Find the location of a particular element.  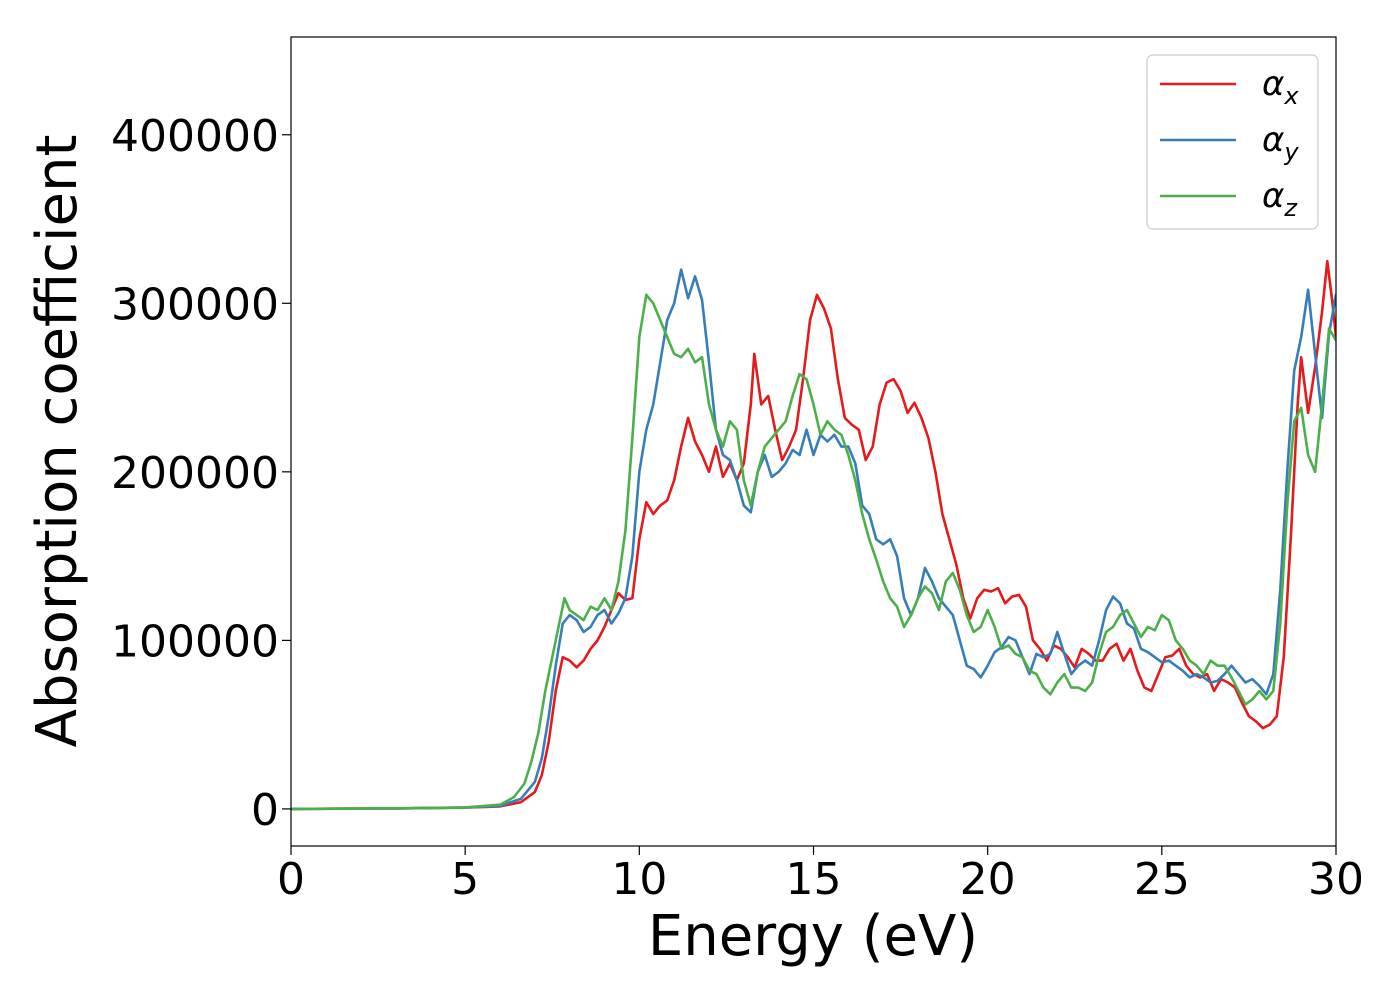

x-axis: 0 5 10 15 20 25 30 is located at coordinates (820, 875).